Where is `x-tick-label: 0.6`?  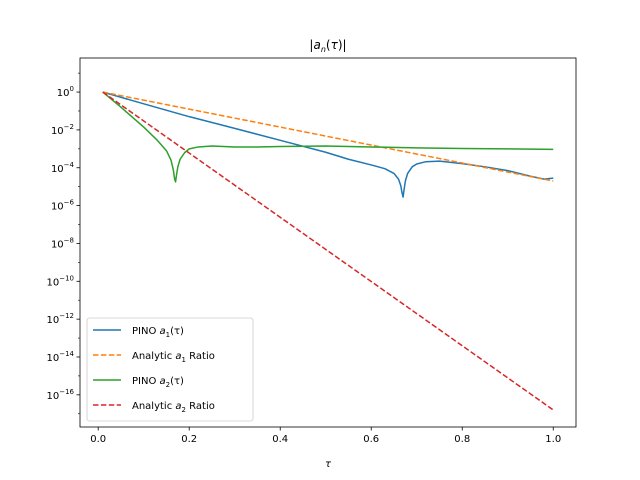 x-tick-label: 0.6 is located at coordinates (371, 439).